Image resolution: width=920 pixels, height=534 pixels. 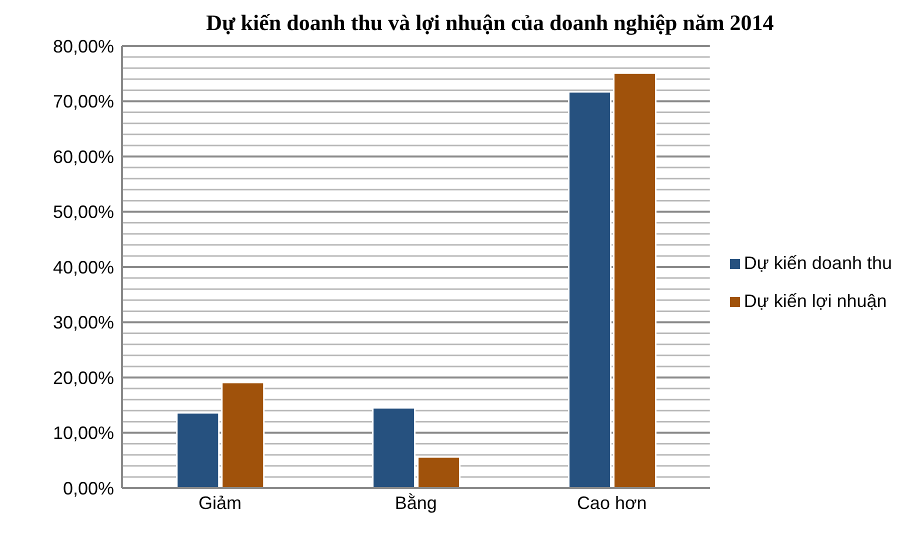 I want to click on y-tick-label: 10,00%, so click(x=83, y=433).